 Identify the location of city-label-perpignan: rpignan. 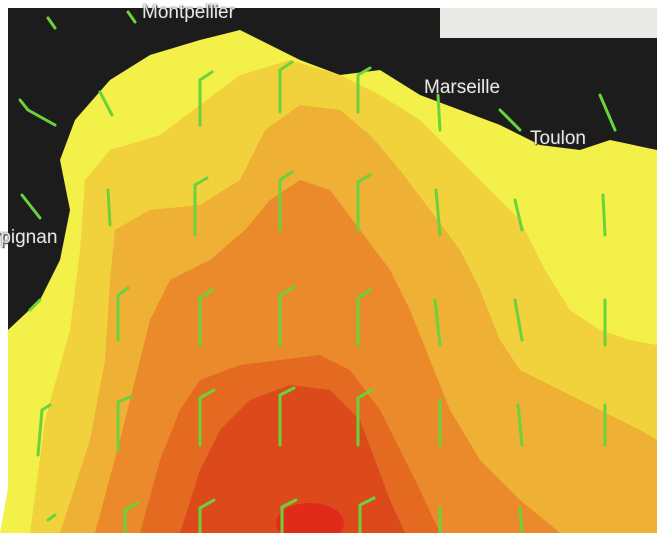
(29, 237).